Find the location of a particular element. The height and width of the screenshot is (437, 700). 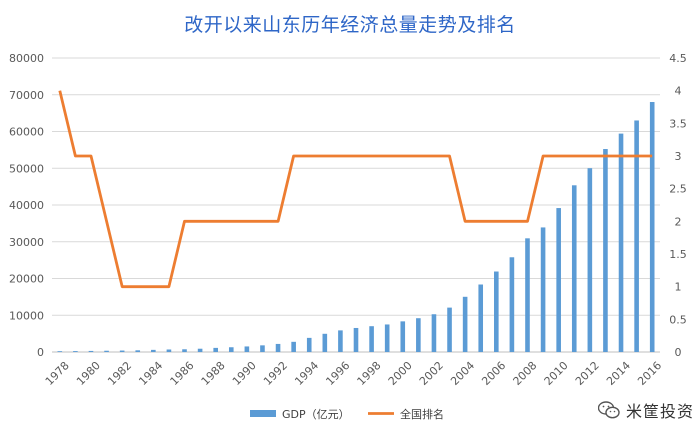

x-tick-label: 2006 is located at coordinates (493, 373).